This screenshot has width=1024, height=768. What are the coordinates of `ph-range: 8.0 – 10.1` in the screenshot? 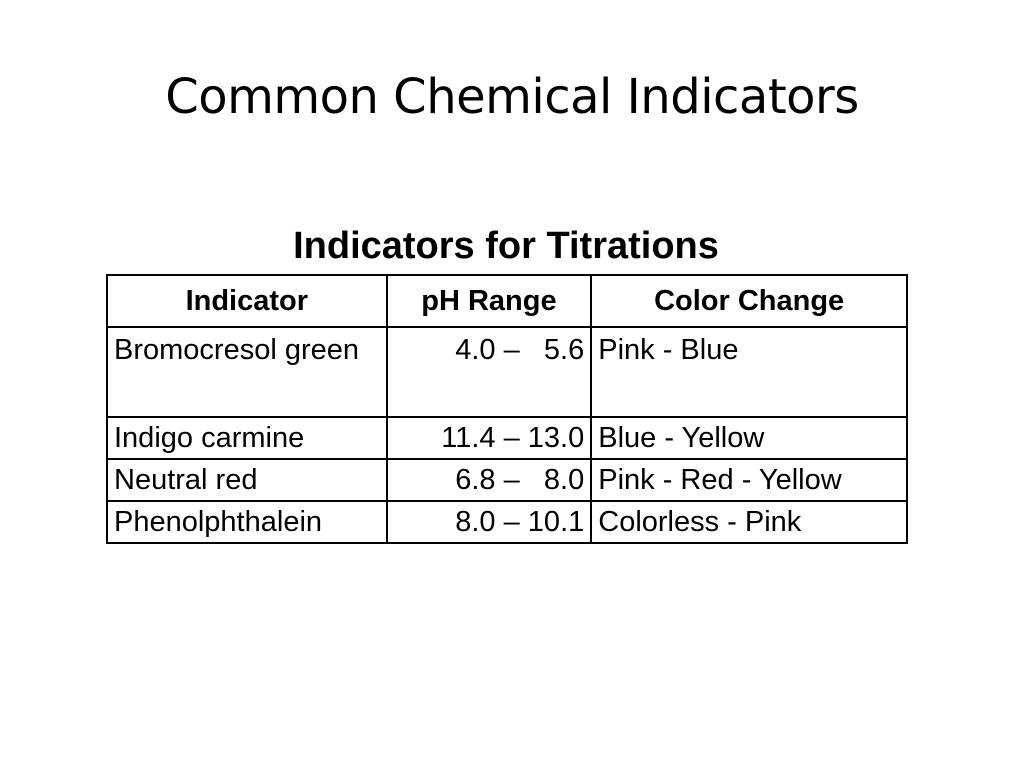 It's located at (489, 522).